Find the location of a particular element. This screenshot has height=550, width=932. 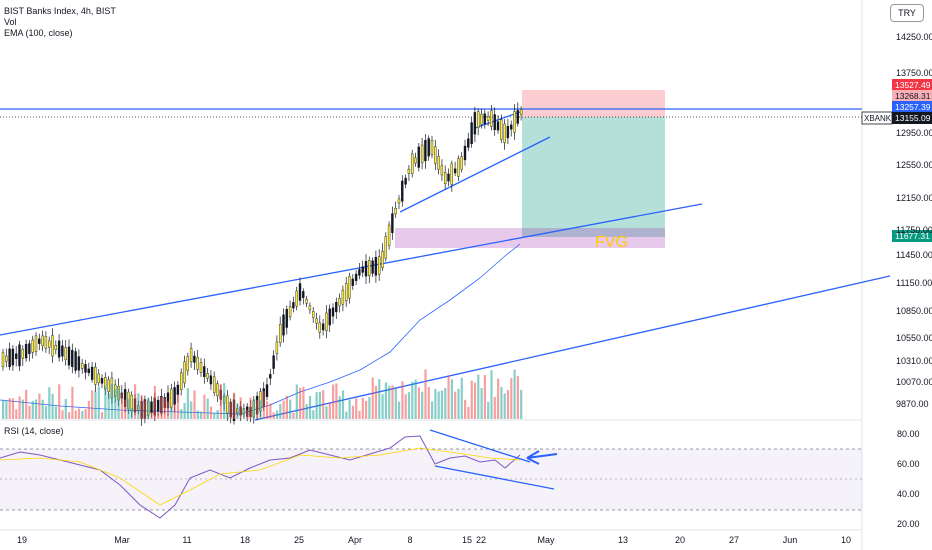

target-zone is located at coordinates (593, 177).